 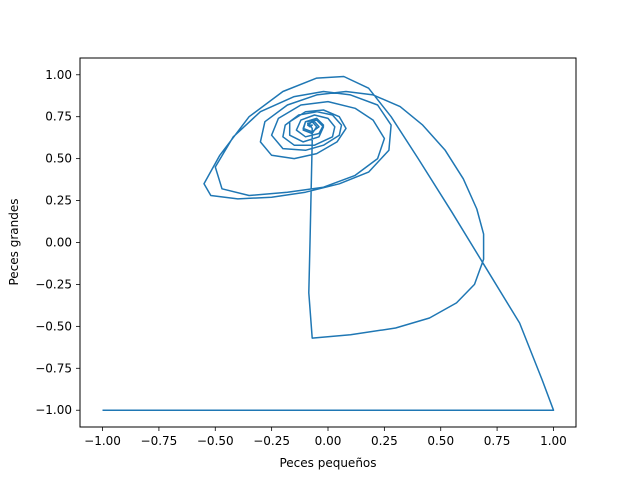 I want to click on x-axis-ticks: −1.00 −0.75 −0.50 −0.25 0.00 0.25 0.50 0.75 1.00, so click(x=325, y=437).